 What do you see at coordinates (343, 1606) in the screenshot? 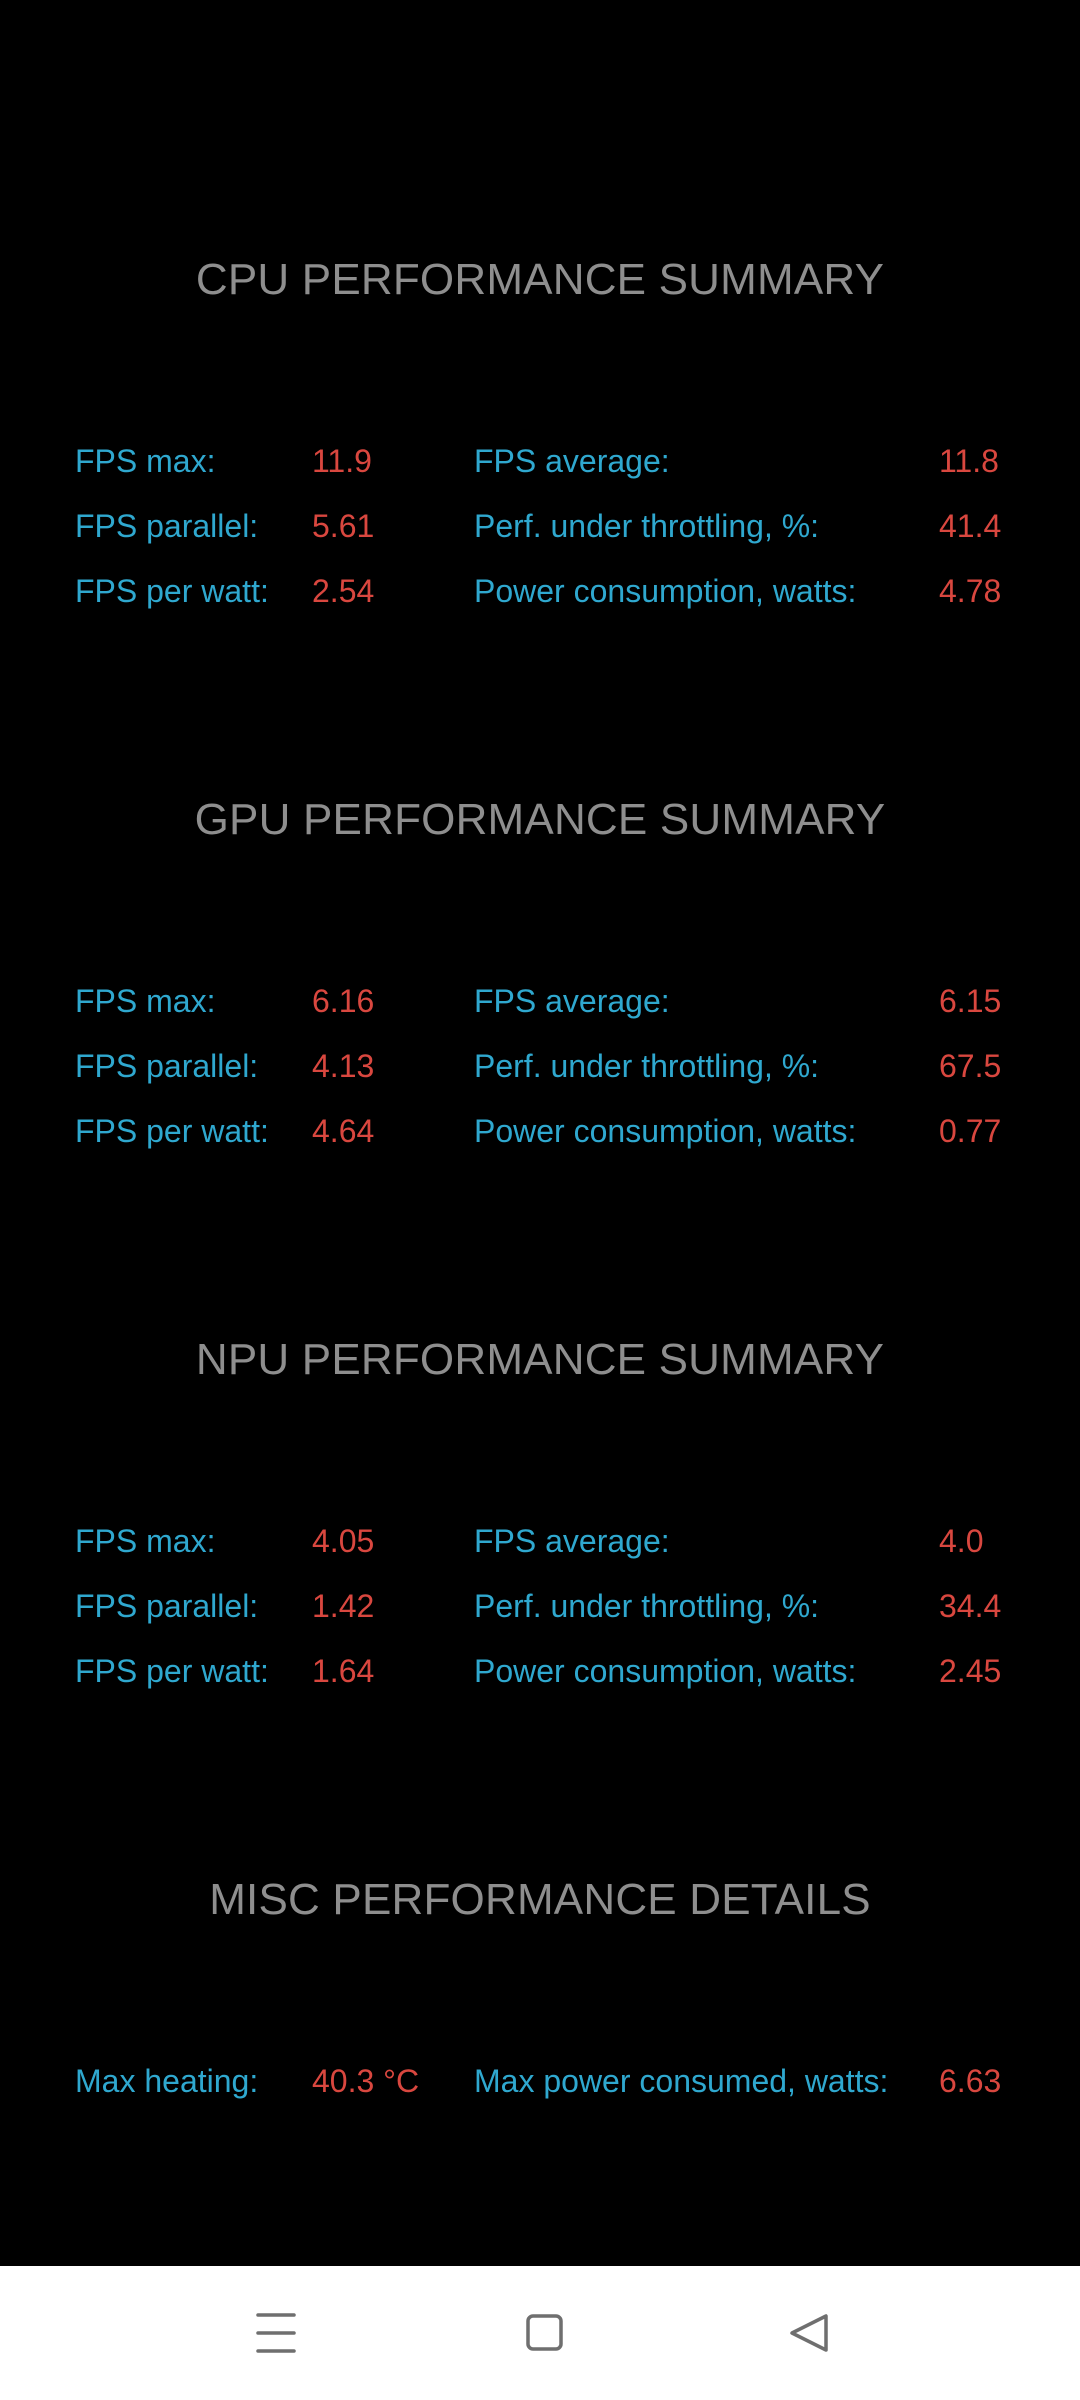
I see `stat-value: 1.42` at bounding box center [343, 1606].